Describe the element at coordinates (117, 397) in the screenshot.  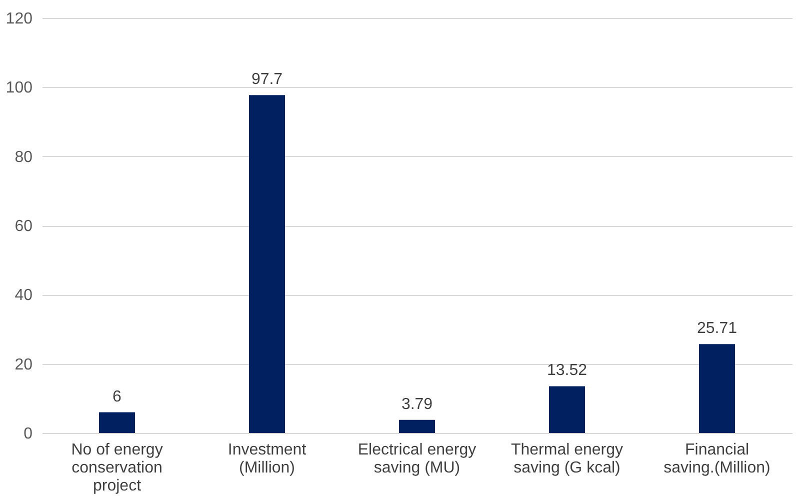
I see `data-label: 6` at that location.